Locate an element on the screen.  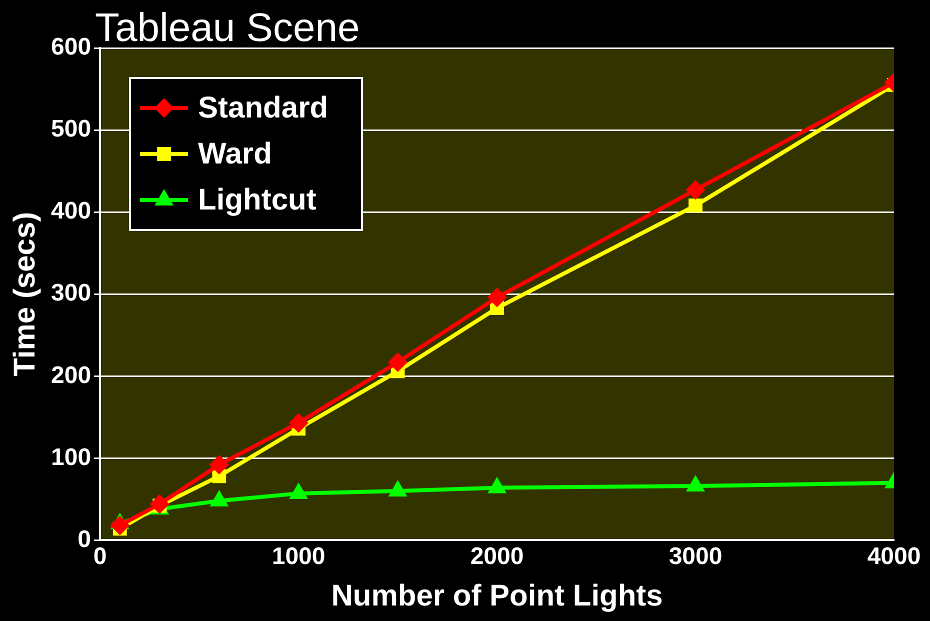
y-tick-label: 600 is located at coordinates (71, 47).